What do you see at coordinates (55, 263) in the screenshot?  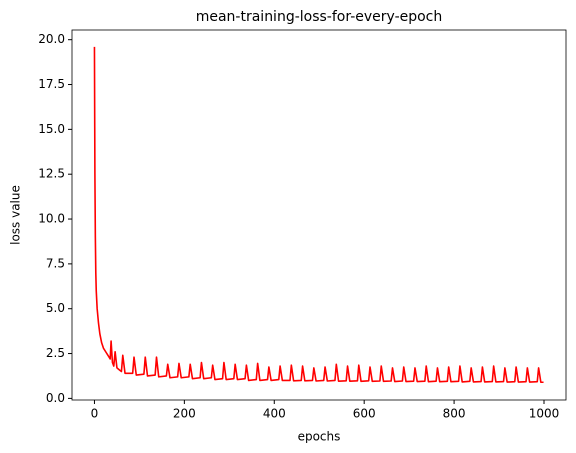 I see `y-tick-label: 7.5` at bounding box center [55, 263].